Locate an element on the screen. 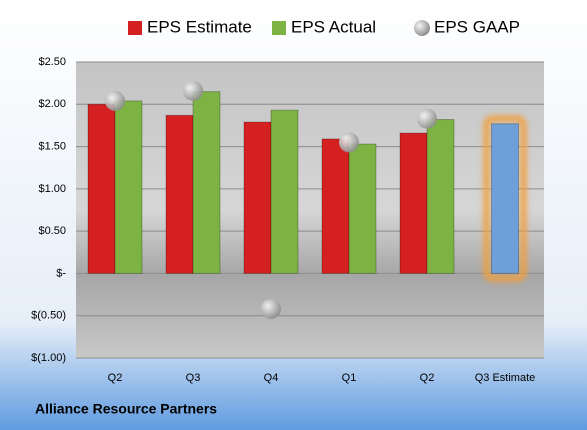 Image resolution: width=587 pixels, height=430 pixels. y-tick-label: $- is located at coordinates (61, 273).